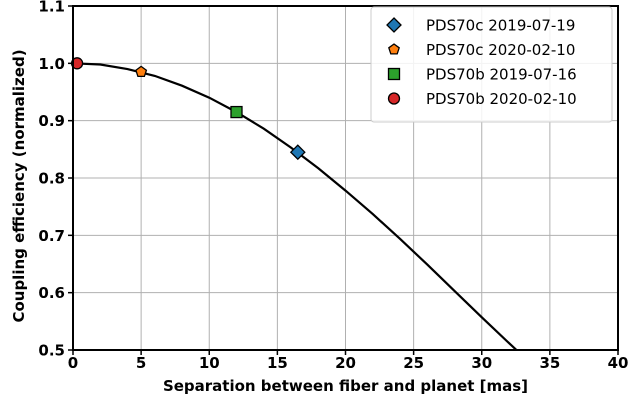  Describe the element at coordinates (51, 121) in the screenshot. I see `y-tick-label: 0.9` at that location.